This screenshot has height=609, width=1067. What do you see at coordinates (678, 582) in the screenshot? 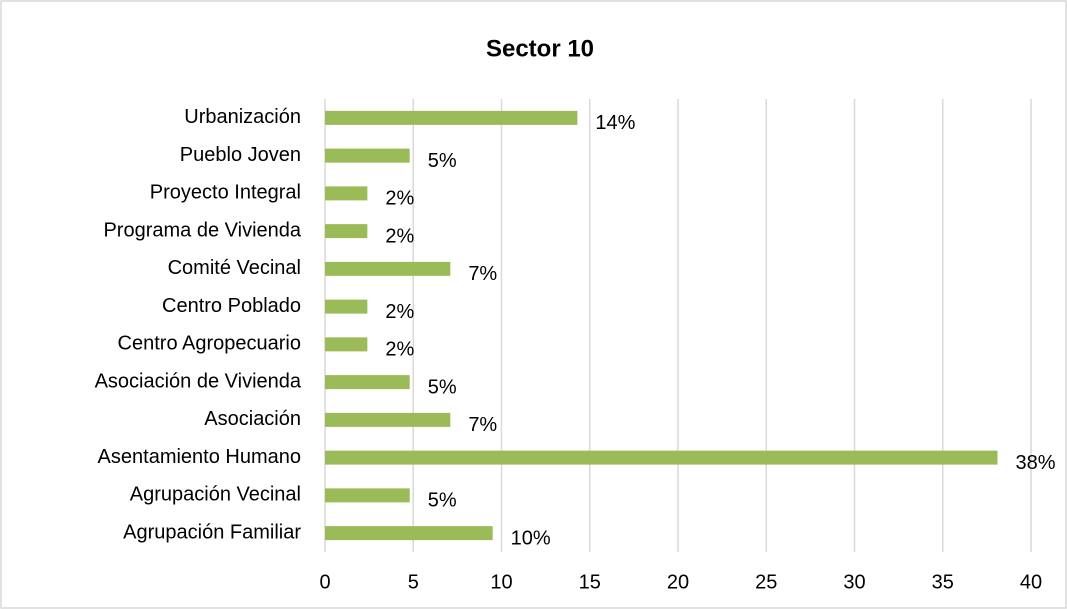
I see `x-tick-label: 20` at bounding box center [678, 582].